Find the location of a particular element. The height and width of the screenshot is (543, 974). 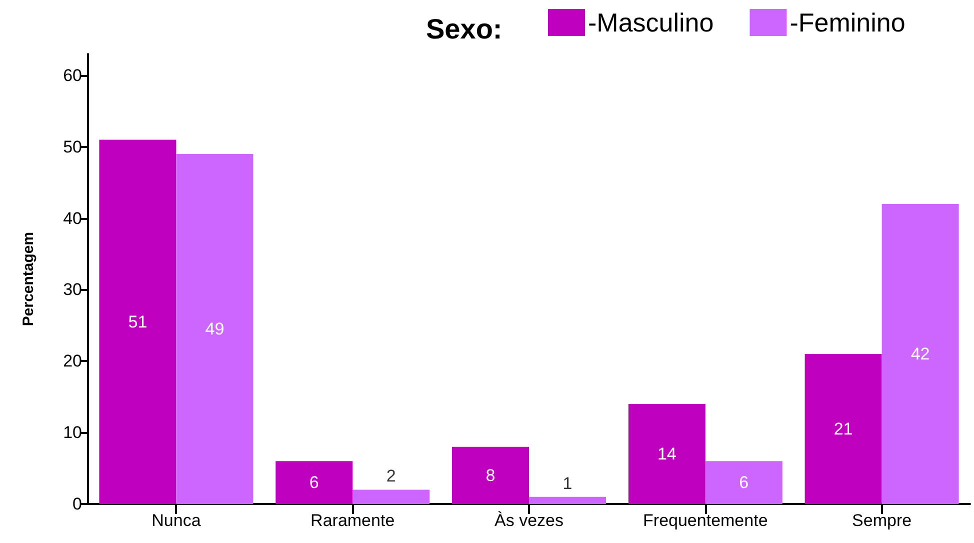

data-label: 8 is located at coordinates (491, 475).